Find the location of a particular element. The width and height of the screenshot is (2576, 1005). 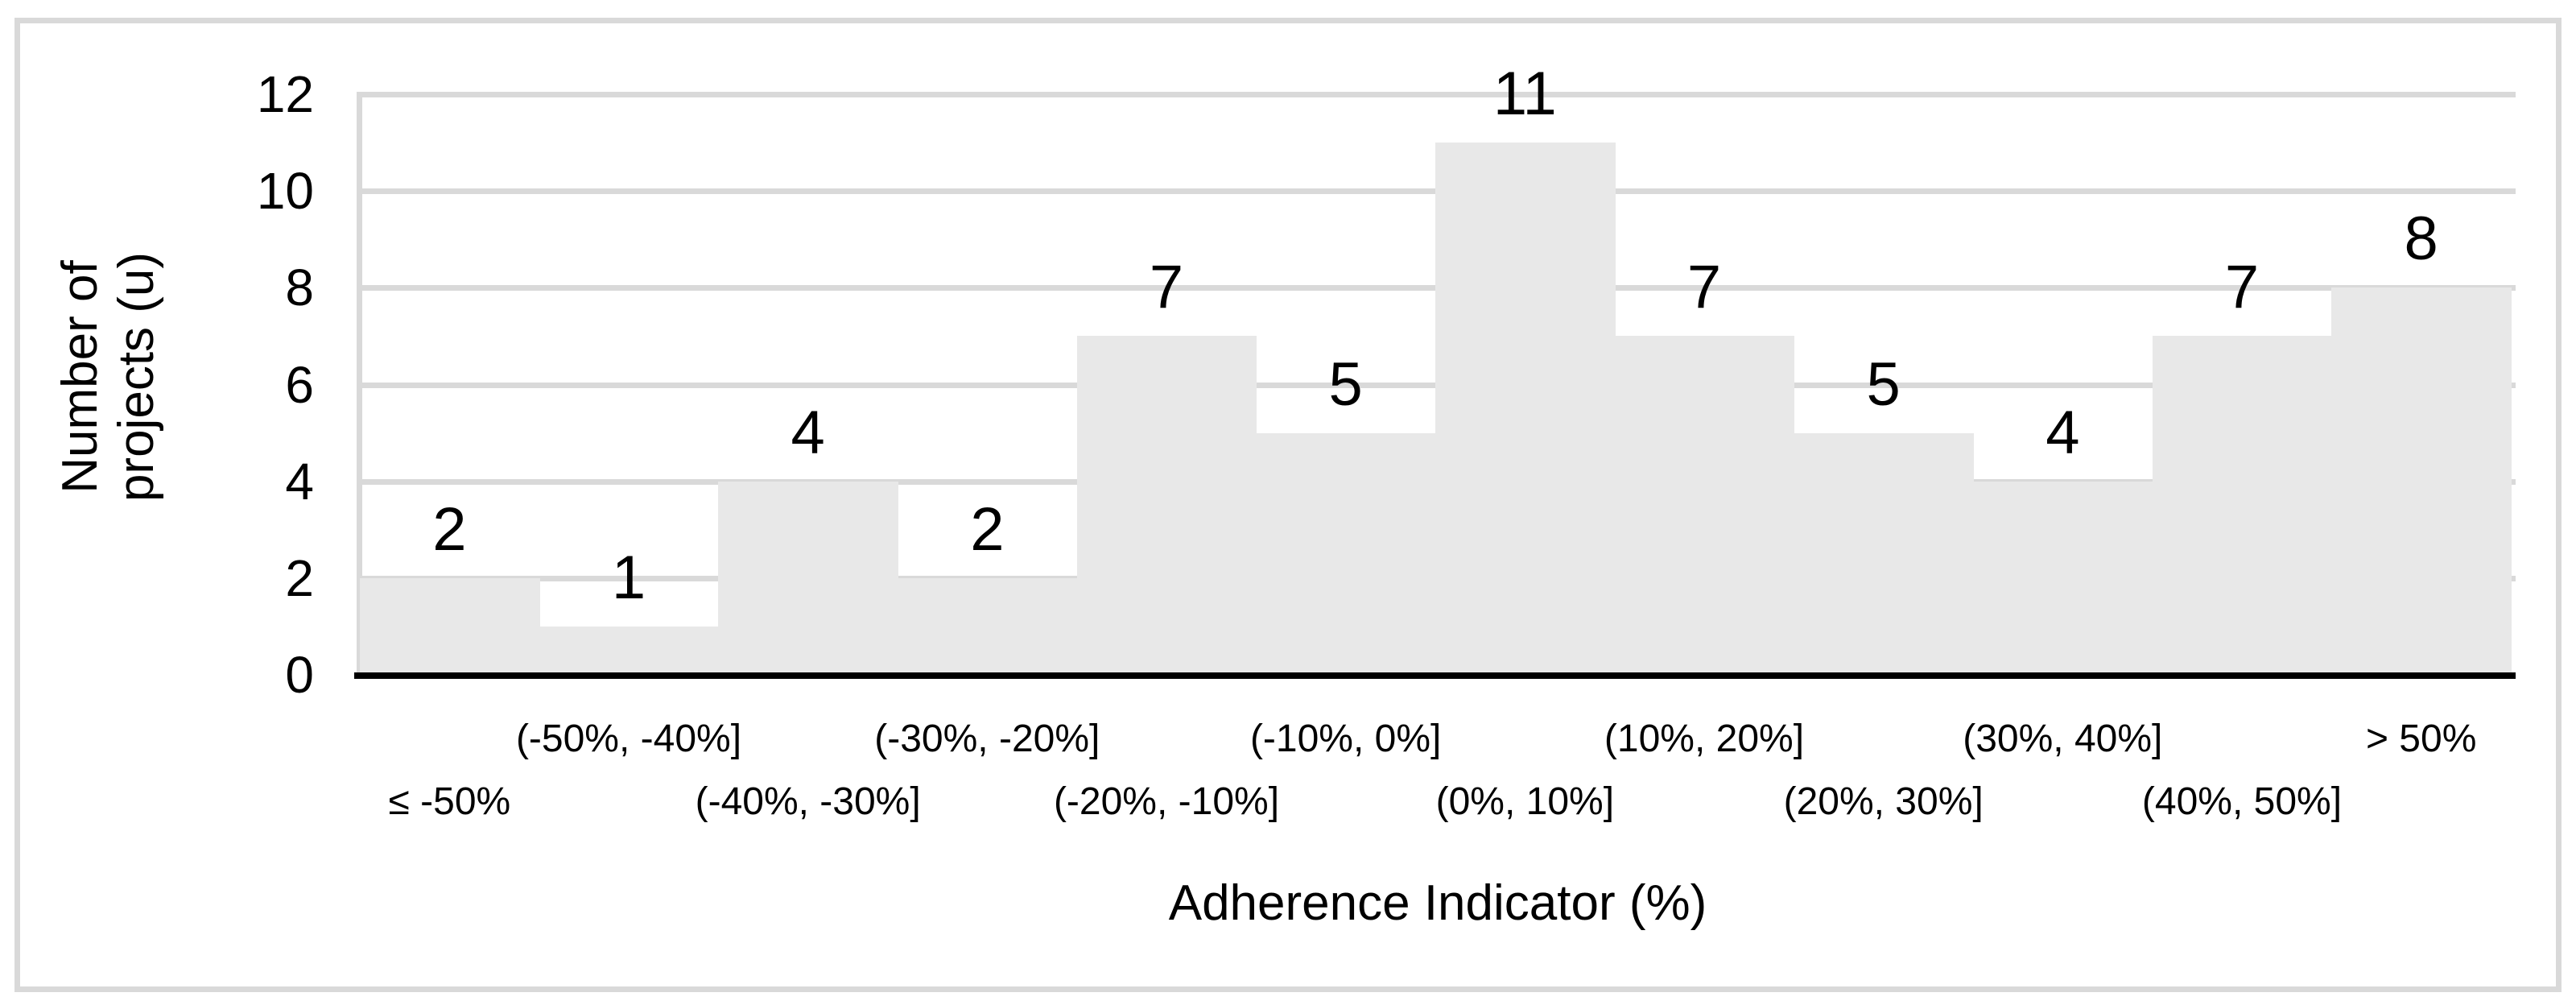

bar-value-label: 11 is located at coordinates (1524, 94).